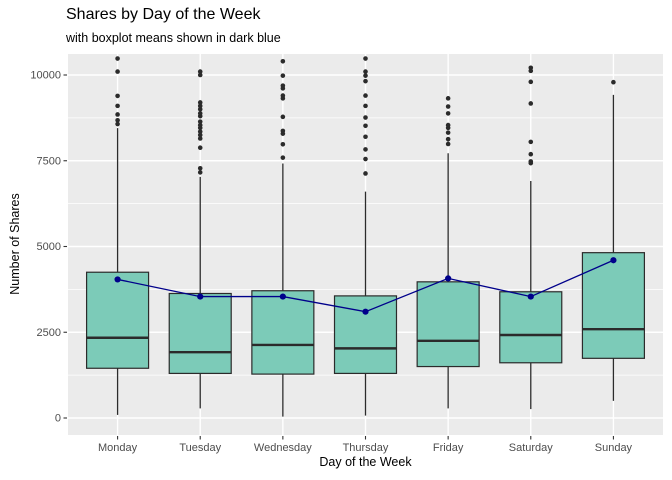  Describe the element at coordinates (283, 448) in the screenshot. I see `x-tick-label: Wednesday` at that location.